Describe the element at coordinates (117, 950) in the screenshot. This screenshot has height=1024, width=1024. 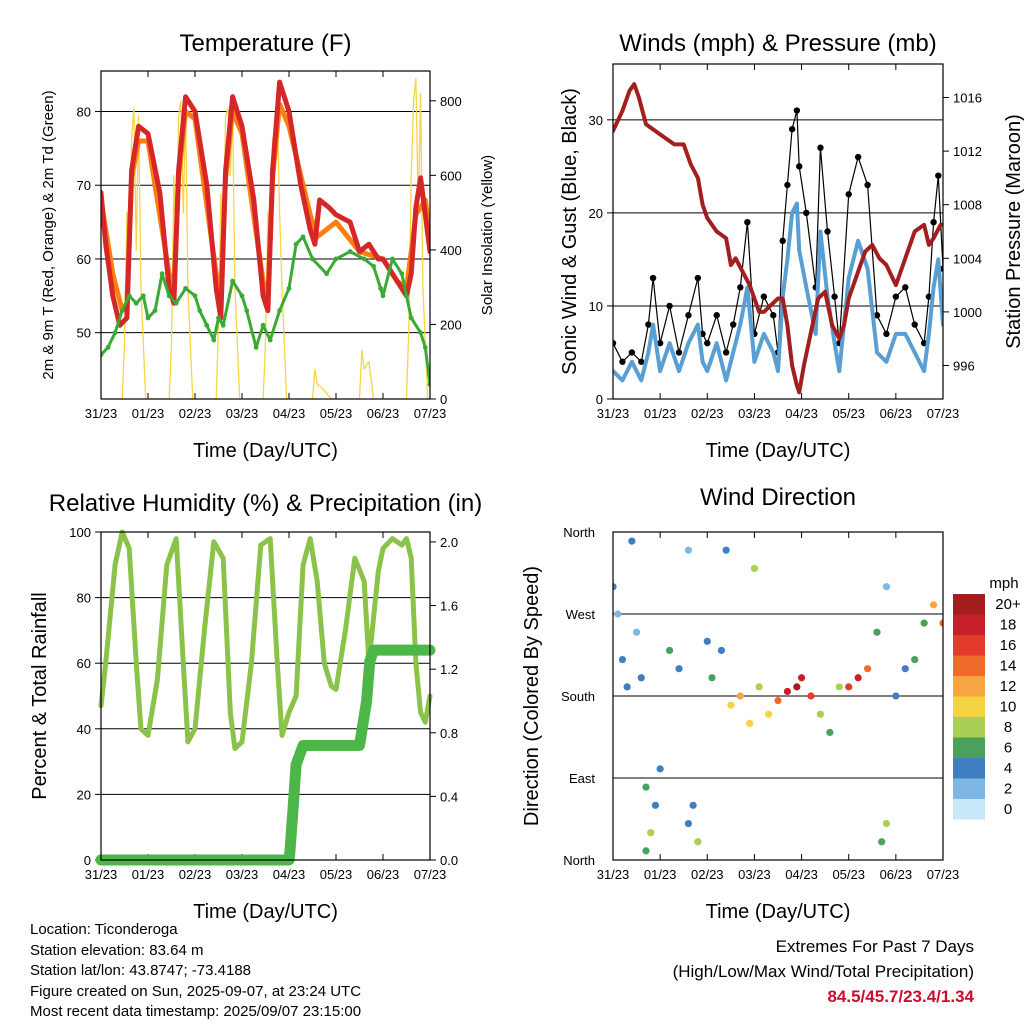
I see `elevation-text: Station elevation: 83.64 m` at that location.